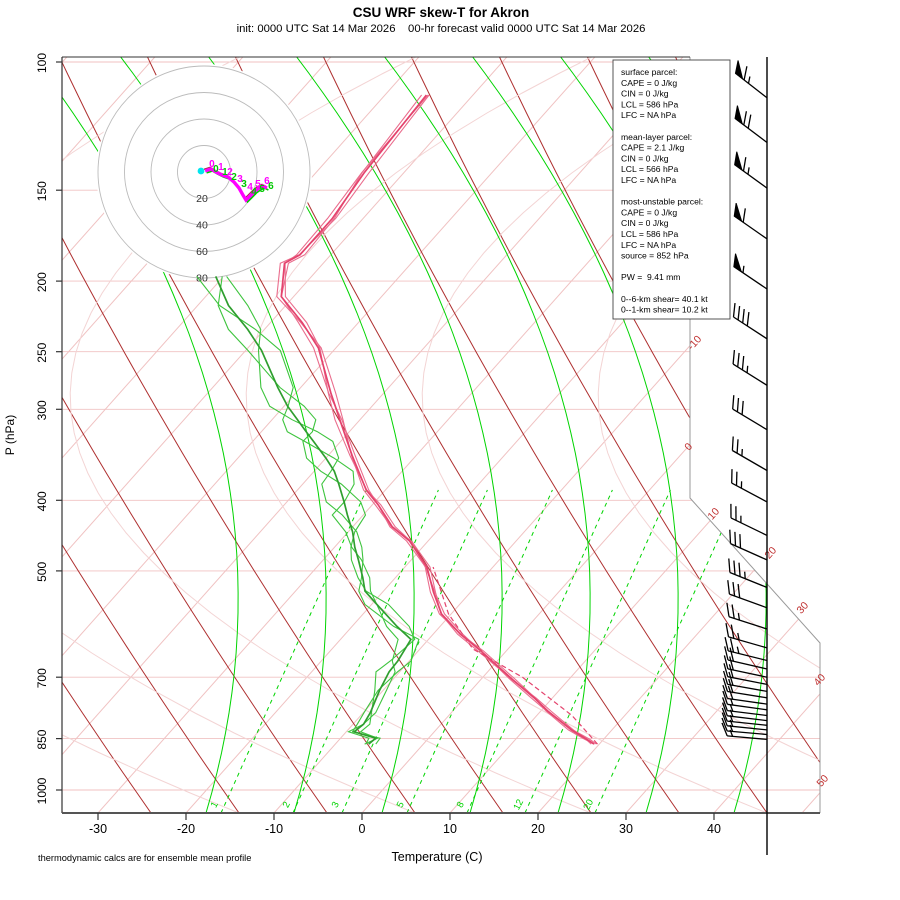 The width and height of the screenshot is (900, 900). I want to click on chart-text: 80, so click(202, 279).